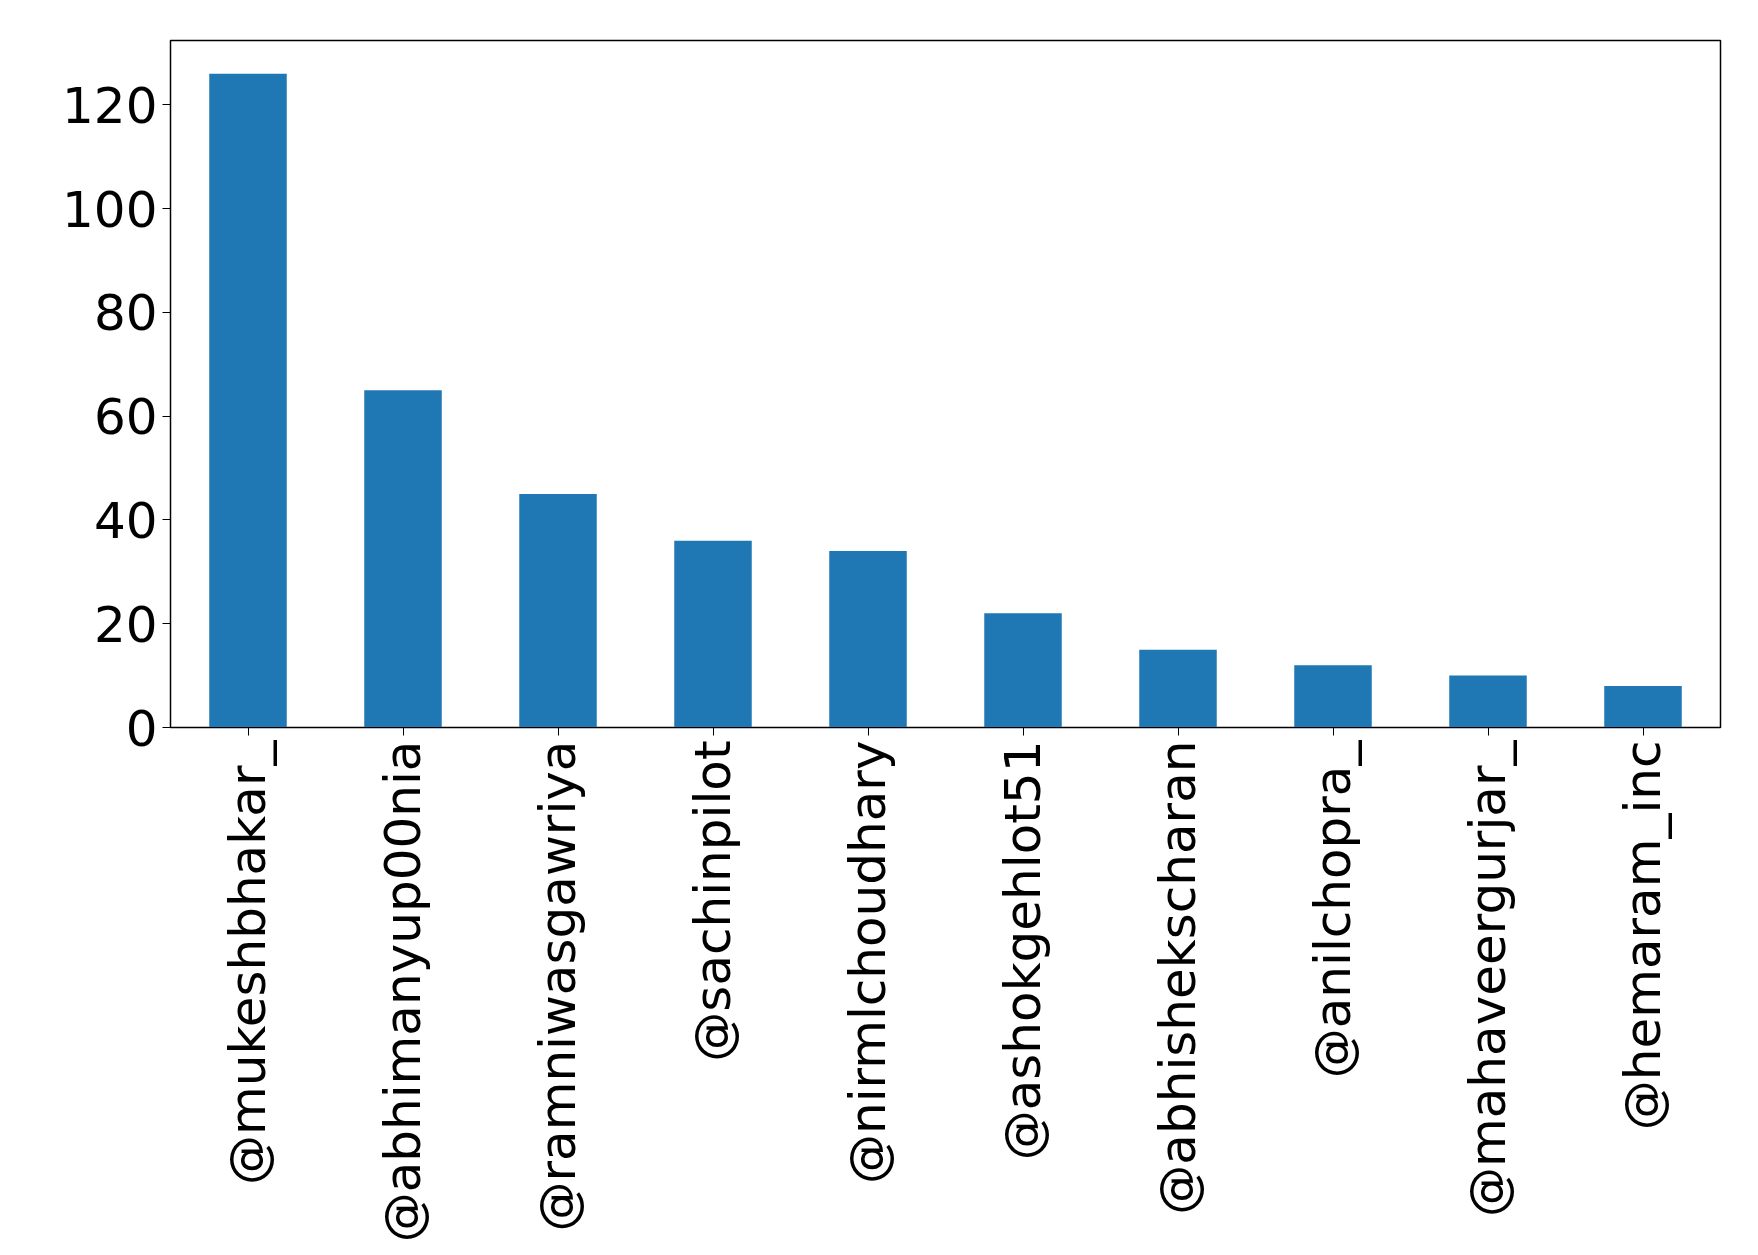 The width and height of the screenshot is (1758, 1255). What do you see at coordinates (125, 313) in the screenshot?
I see `y-tick-label: 80` at bounding box center [125, 313].